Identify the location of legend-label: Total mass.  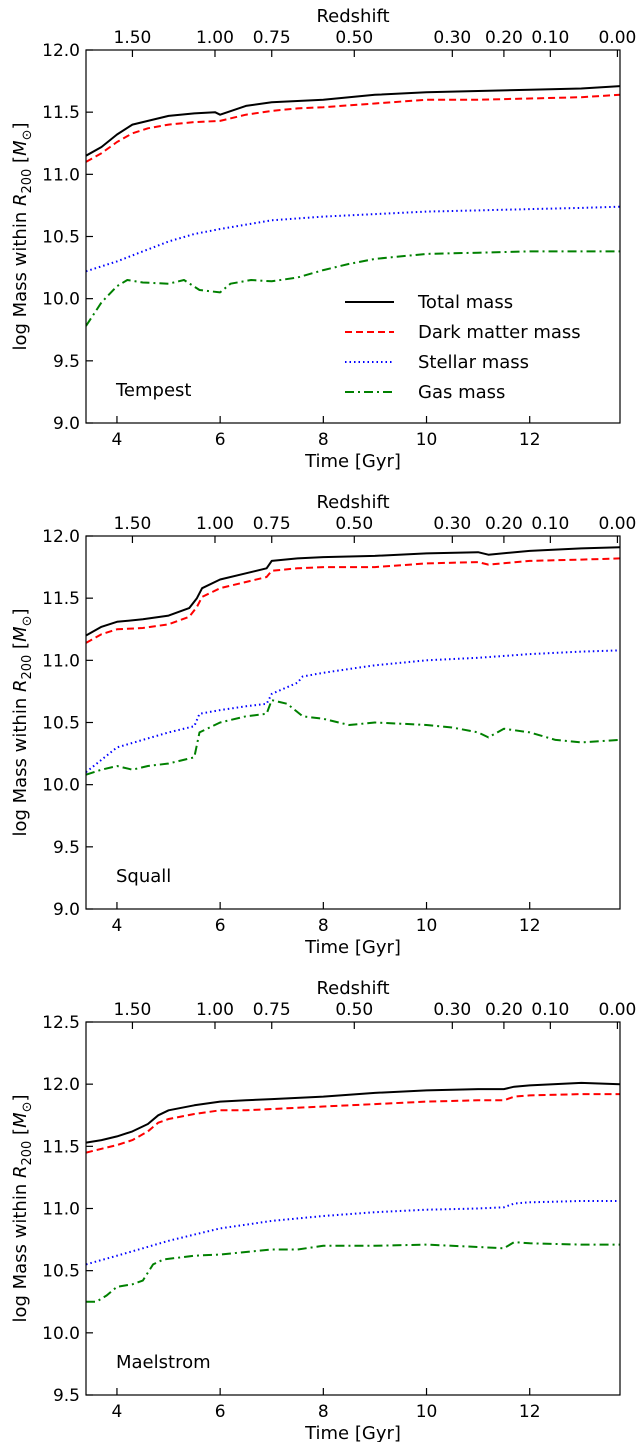
(465, 302).